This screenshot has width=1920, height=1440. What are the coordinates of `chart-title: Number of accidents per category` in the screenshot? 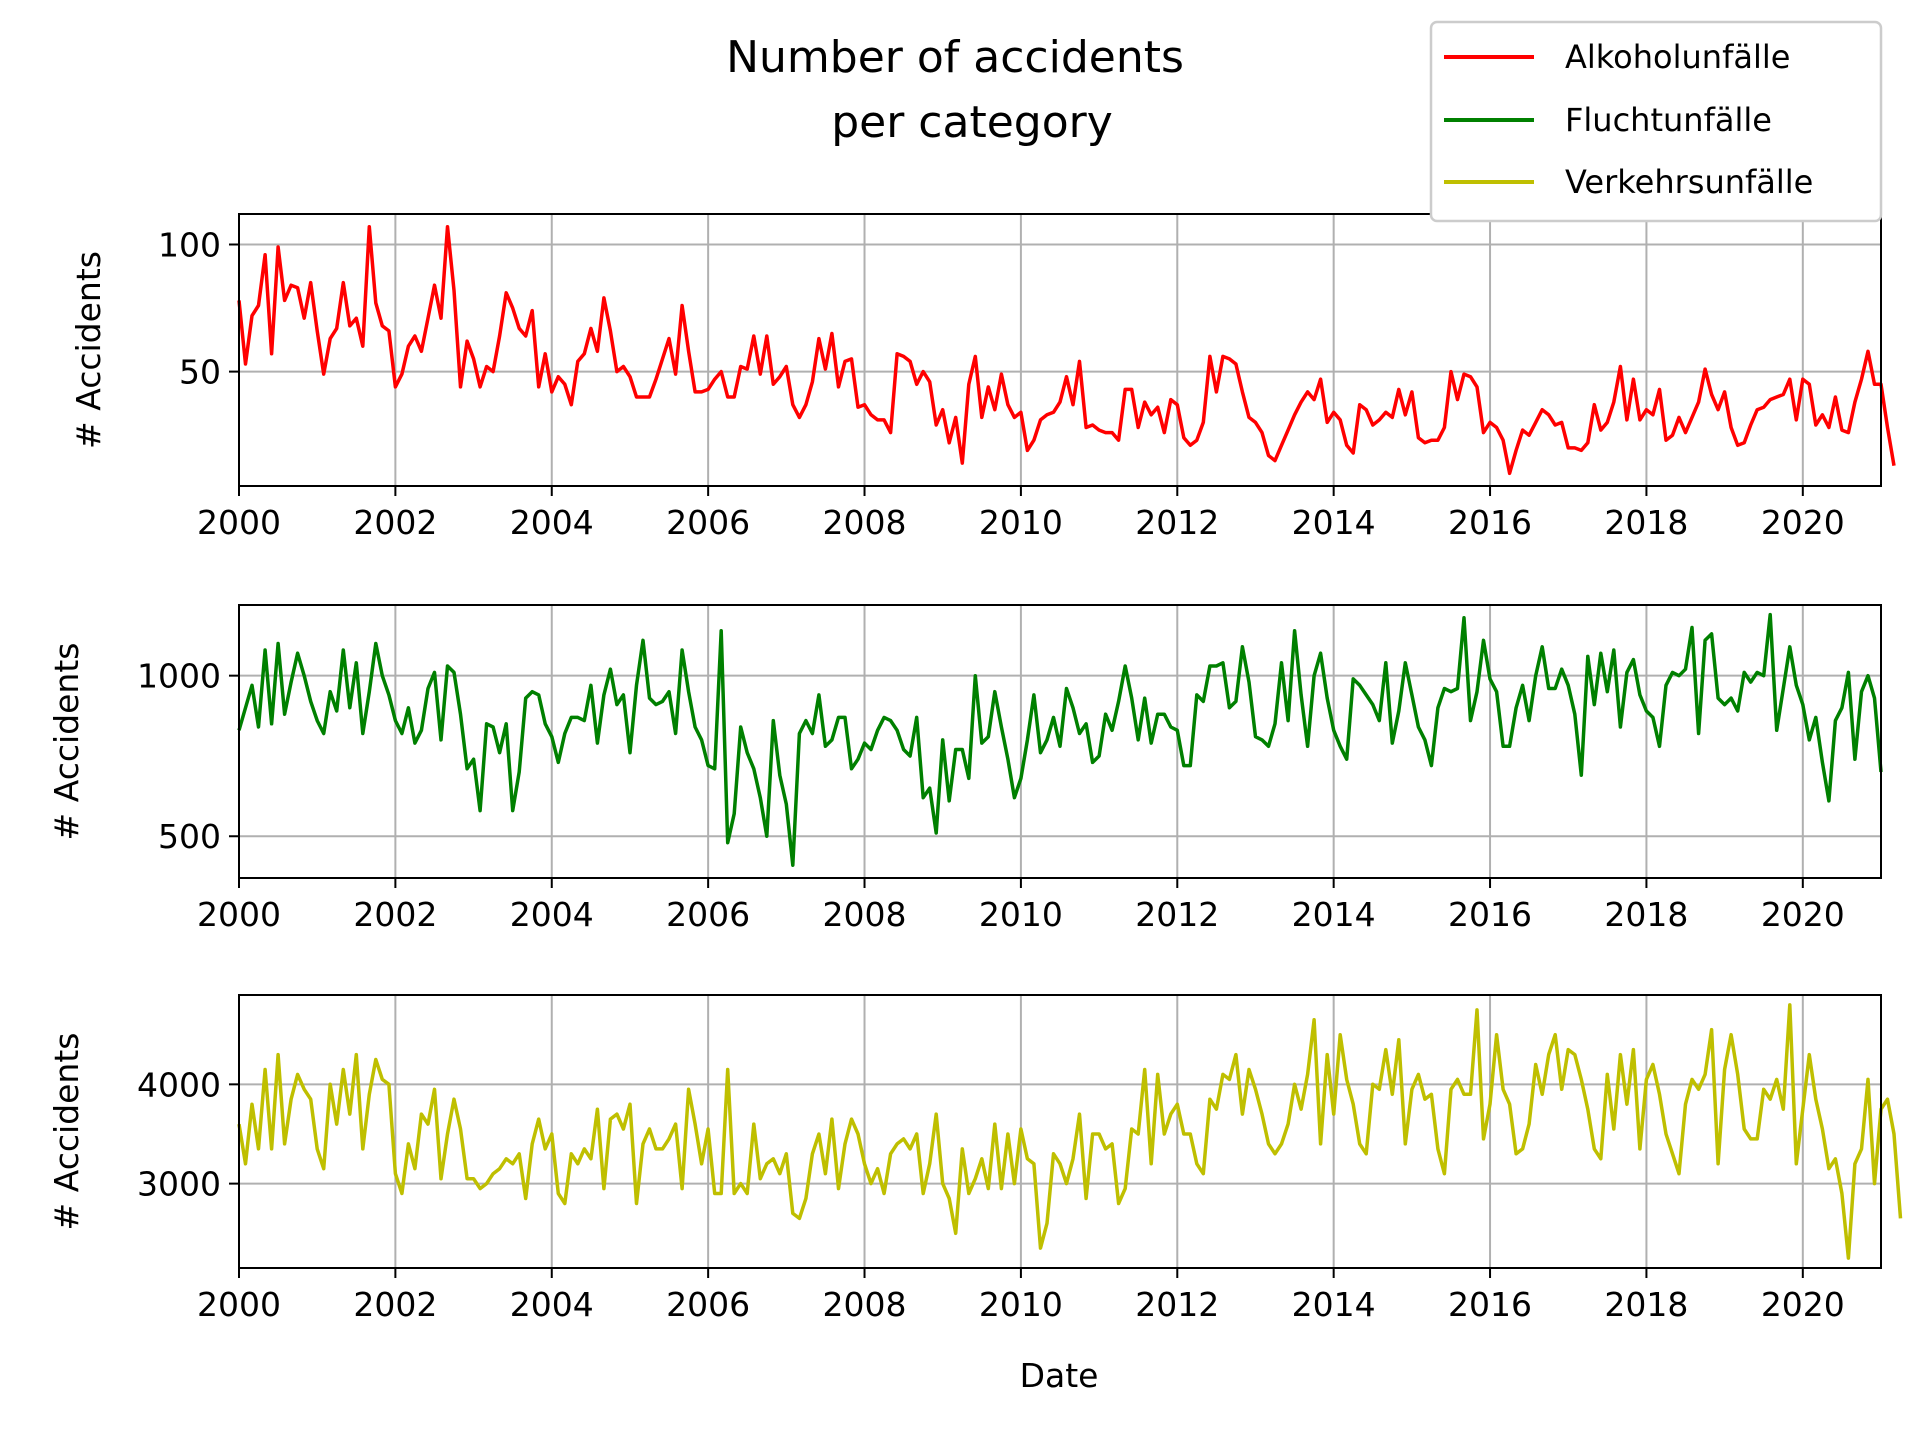 It's located at (962, 90).